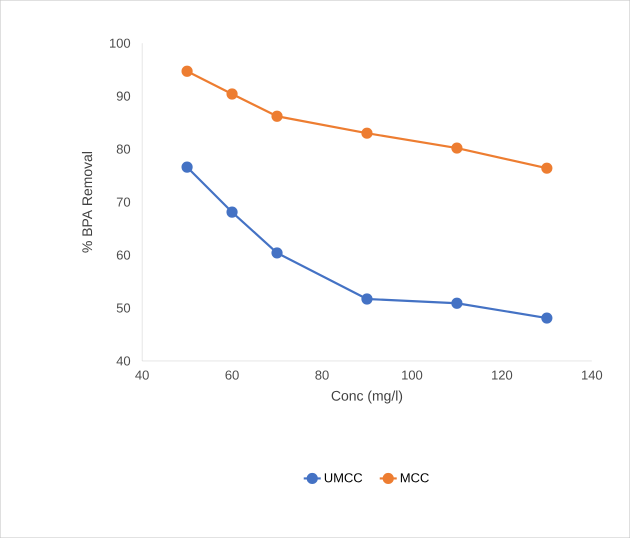 Image resolution: width=630 pixels, height=538 pixels. Describe the element at coordinates (414, 477) in the screenshot. I see `legend-label: MCC` at that location.